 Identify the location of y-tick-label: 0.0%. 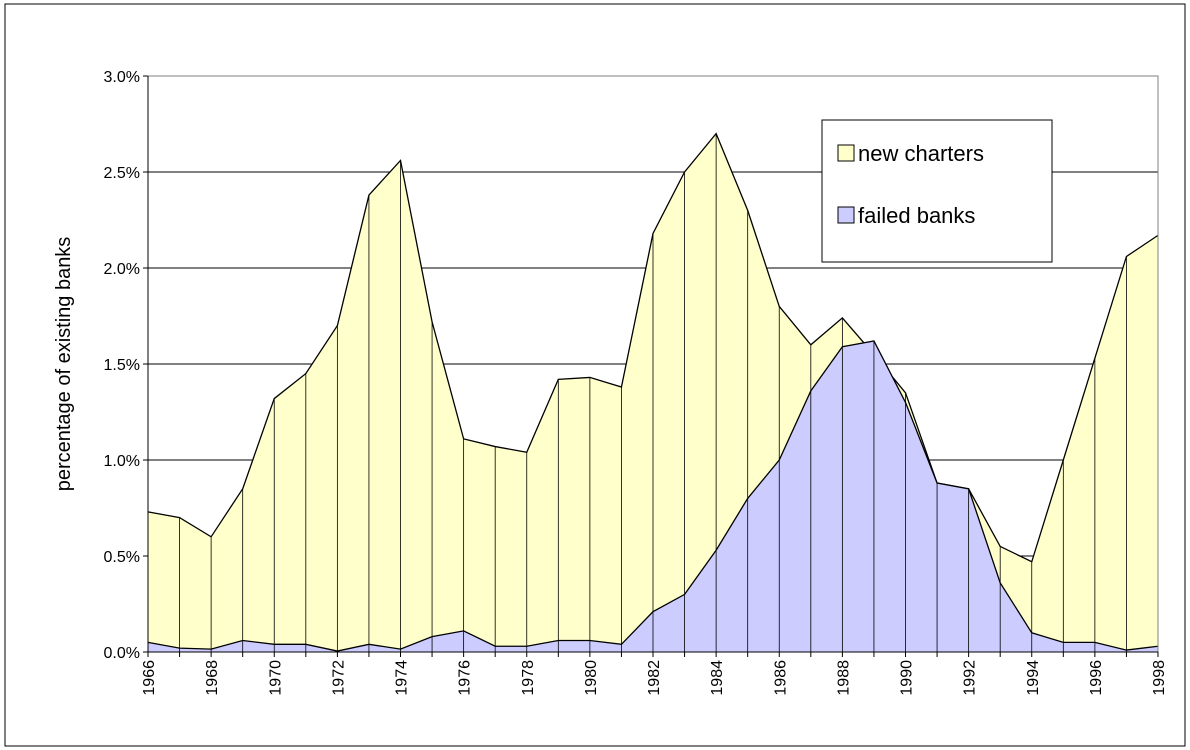
(122, 653).